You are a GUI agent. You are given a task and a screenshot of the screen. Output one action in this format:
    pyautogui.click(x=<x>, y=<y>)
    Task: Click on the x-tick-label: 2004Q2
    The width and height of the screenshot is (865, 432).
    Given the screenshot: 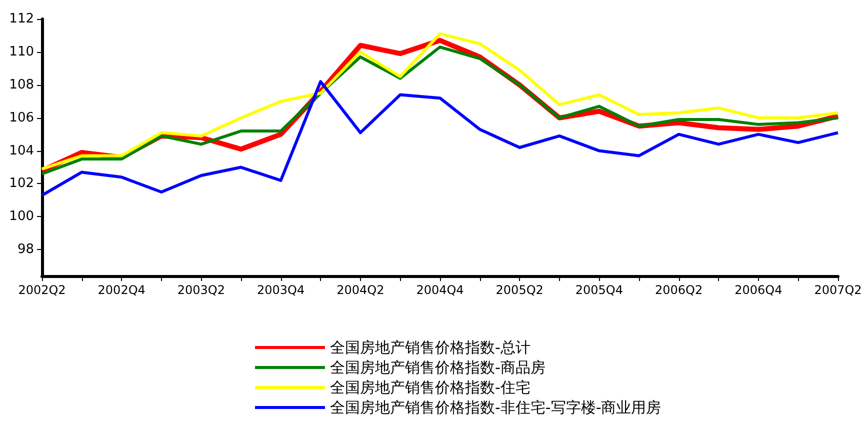 What is the action you would take?
    pyautogui.click(x=360, y=290)
    